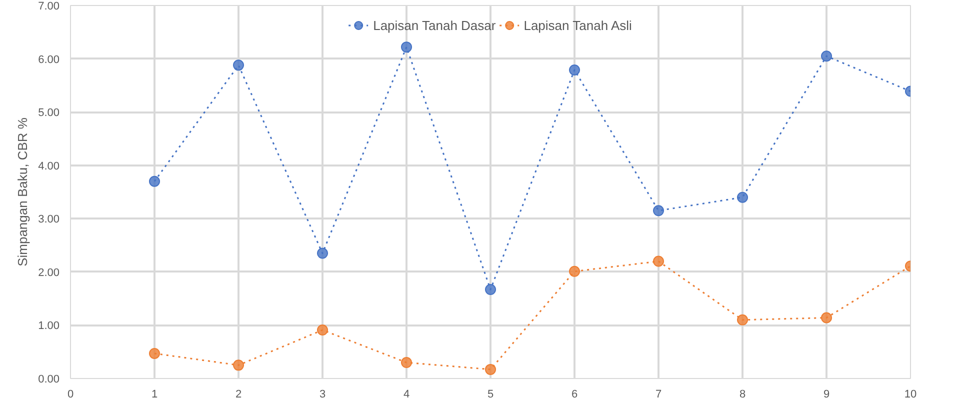 The image size is (954, 408). Describe the element at coordinates (49, 326) in the screenshot. I see `y-tick-label: 1.00` at that location.